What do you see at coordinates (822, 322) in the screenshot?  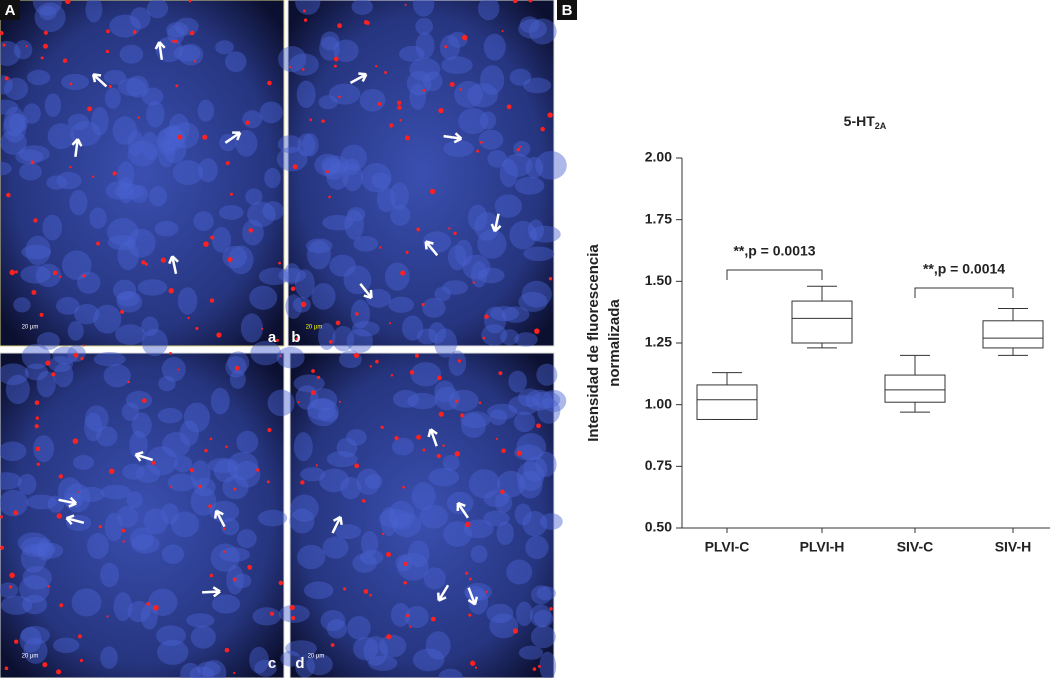 I see `box` at bounding box center [822, 322].